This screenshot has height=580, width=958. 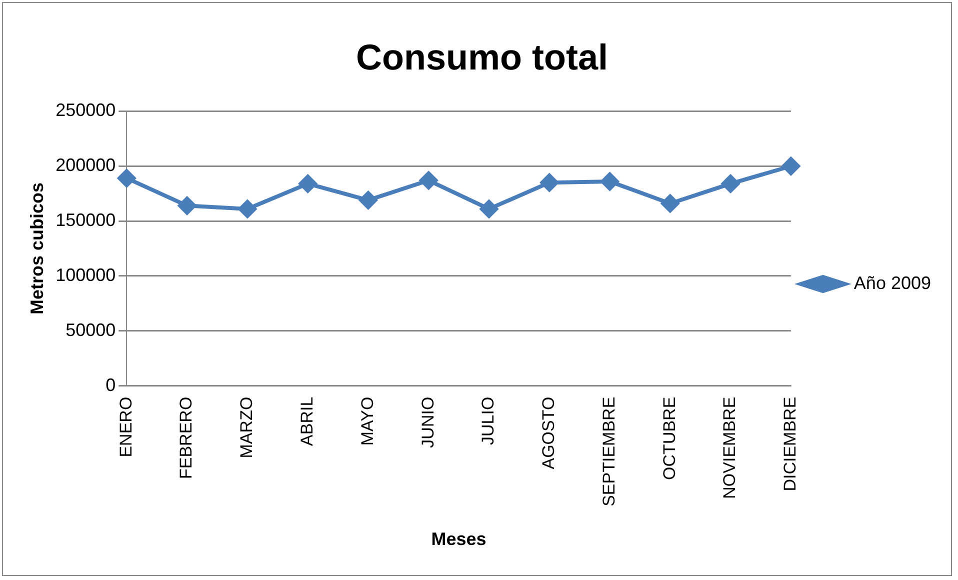 What do you see at coordinates (608, 451) in the screenshot?
I see `x-tick-label: SEPTIEMBRE` at bounding box center [608, 451].